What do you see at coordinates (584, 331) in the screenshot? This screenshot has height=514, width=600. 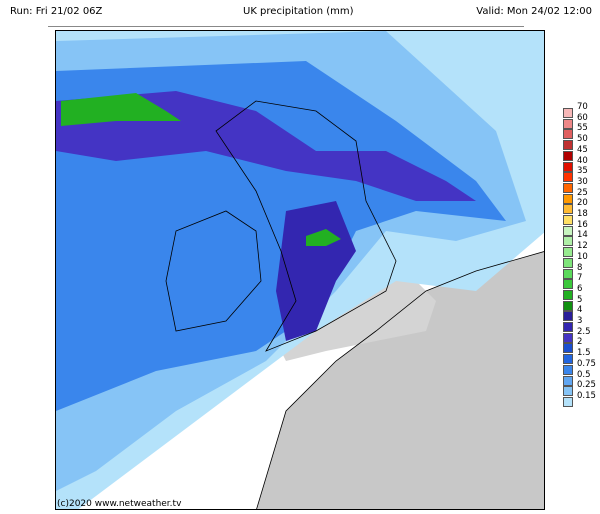 I see `legend-label: 2.5` at bounding box center [584, 331].